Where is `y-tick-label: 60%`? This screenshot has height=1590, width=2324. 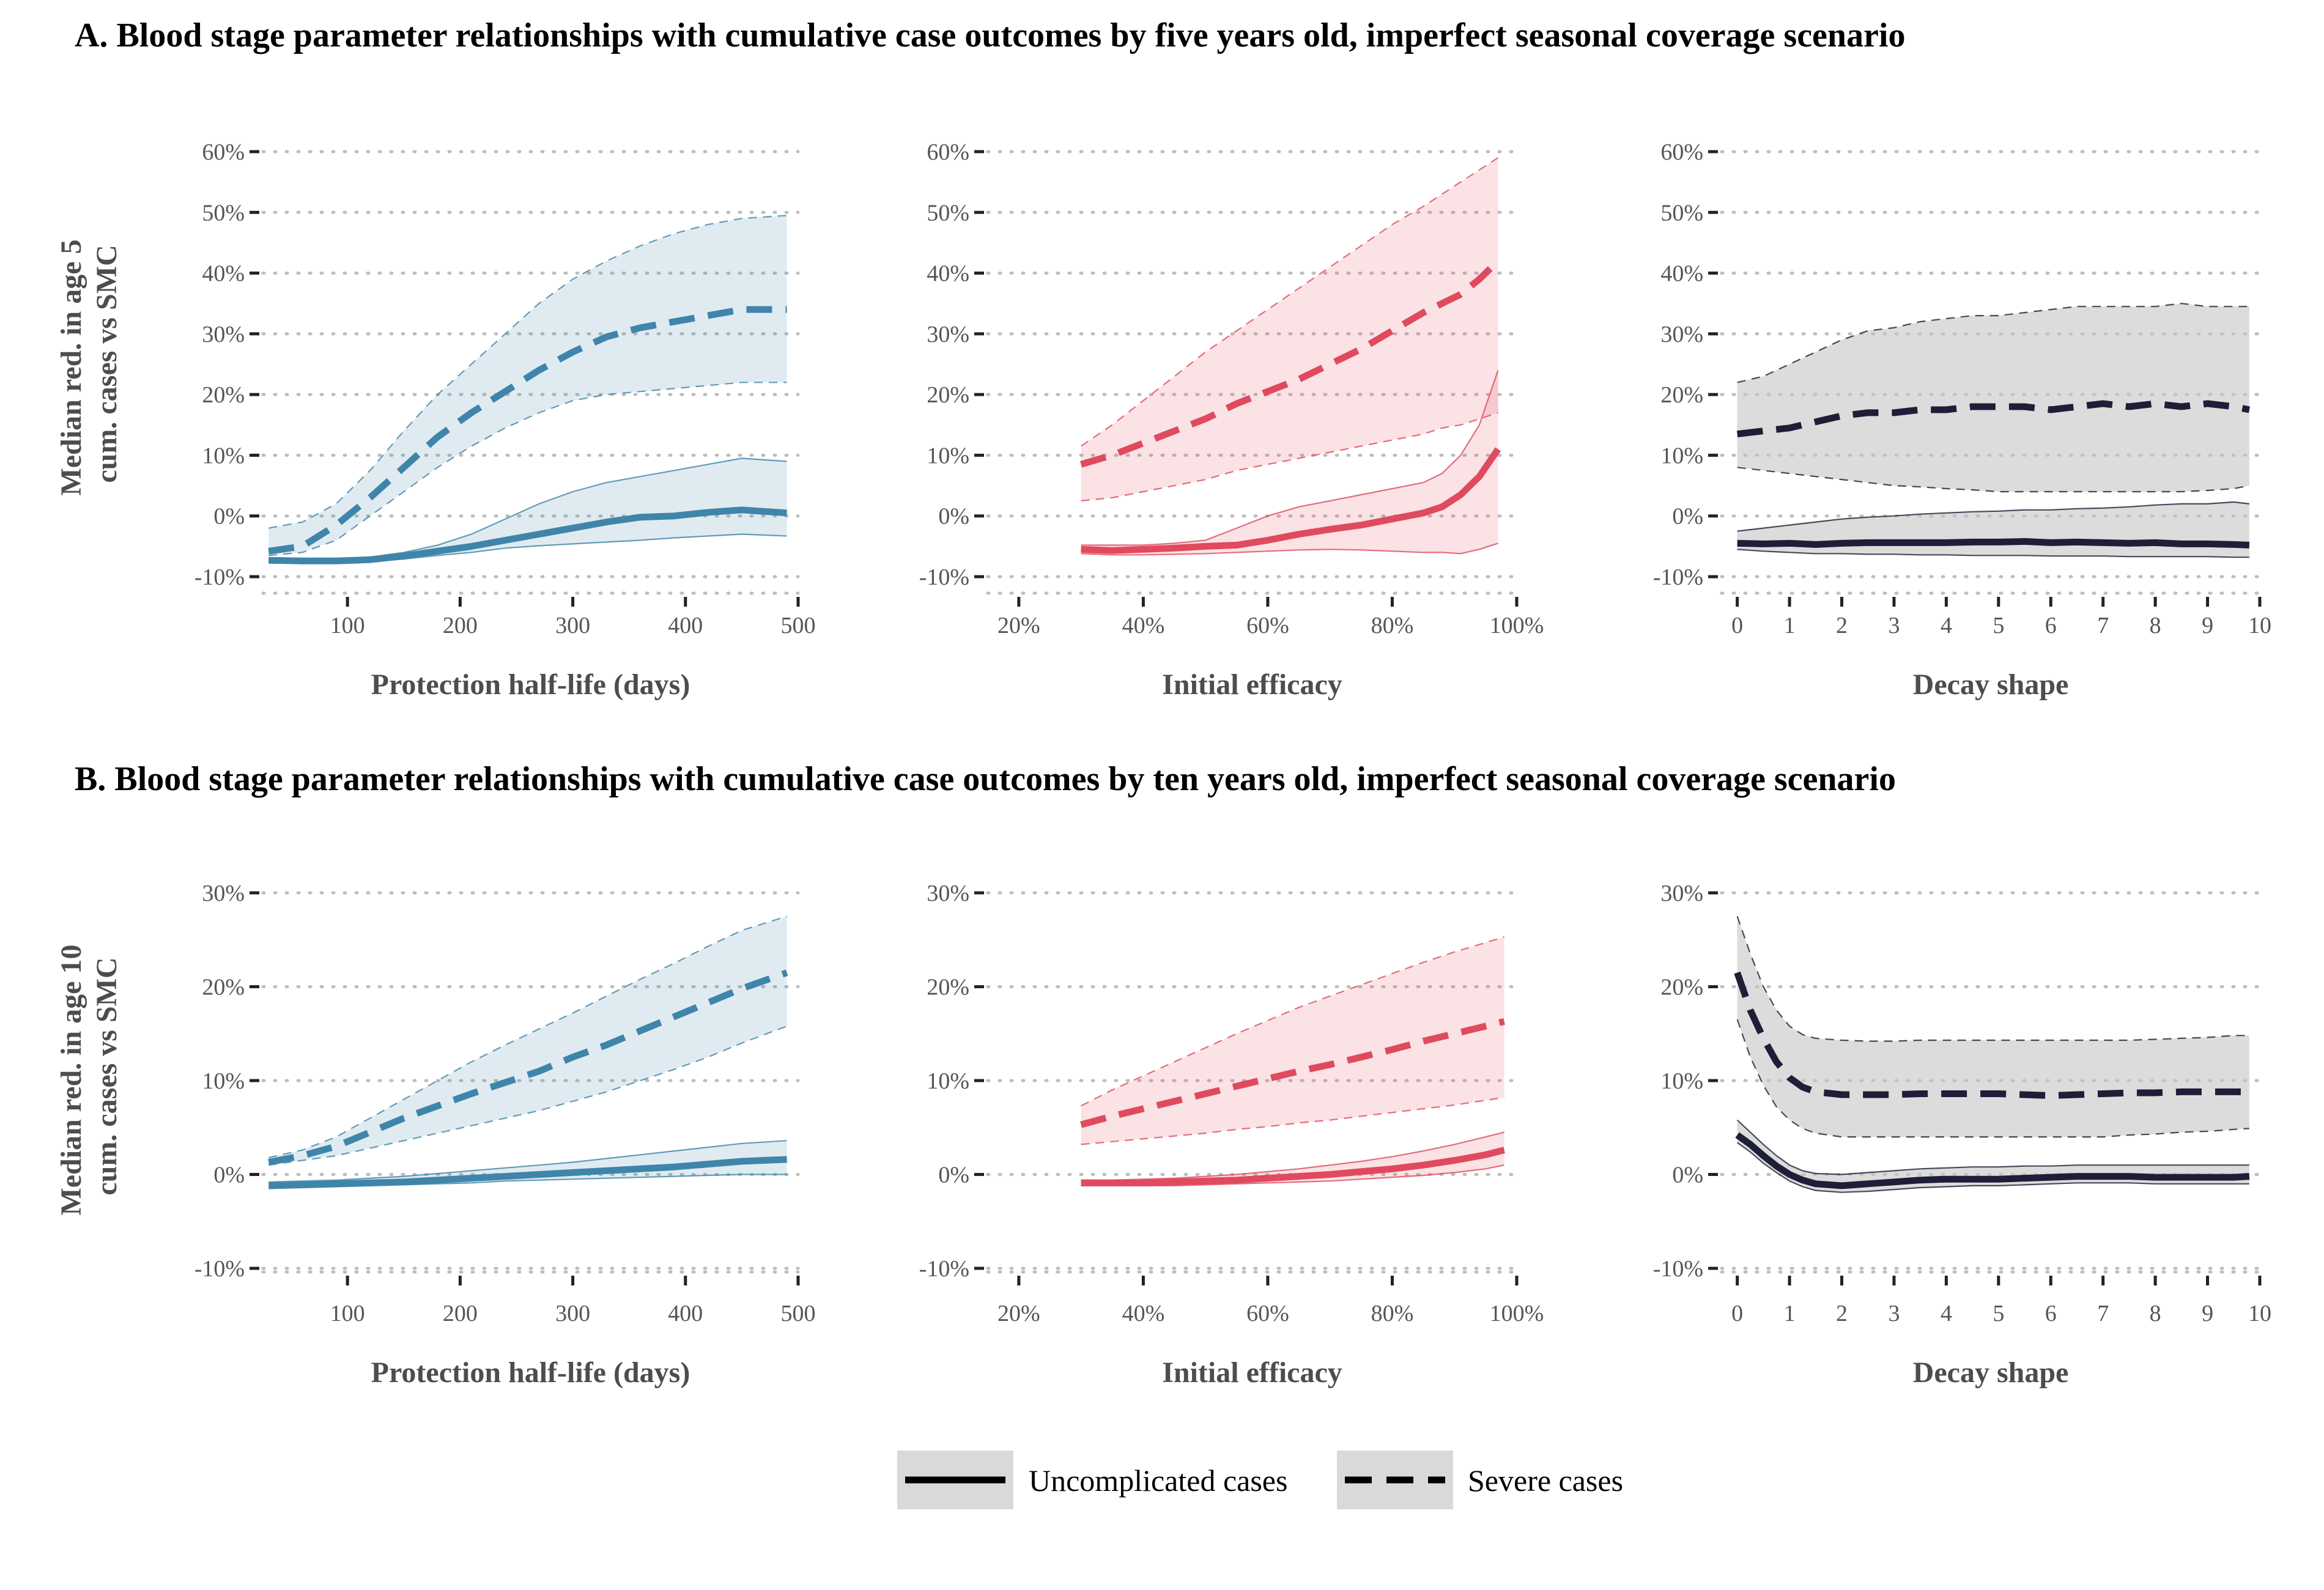
y-tick-label: 60% is located at coordinates (948, 152).